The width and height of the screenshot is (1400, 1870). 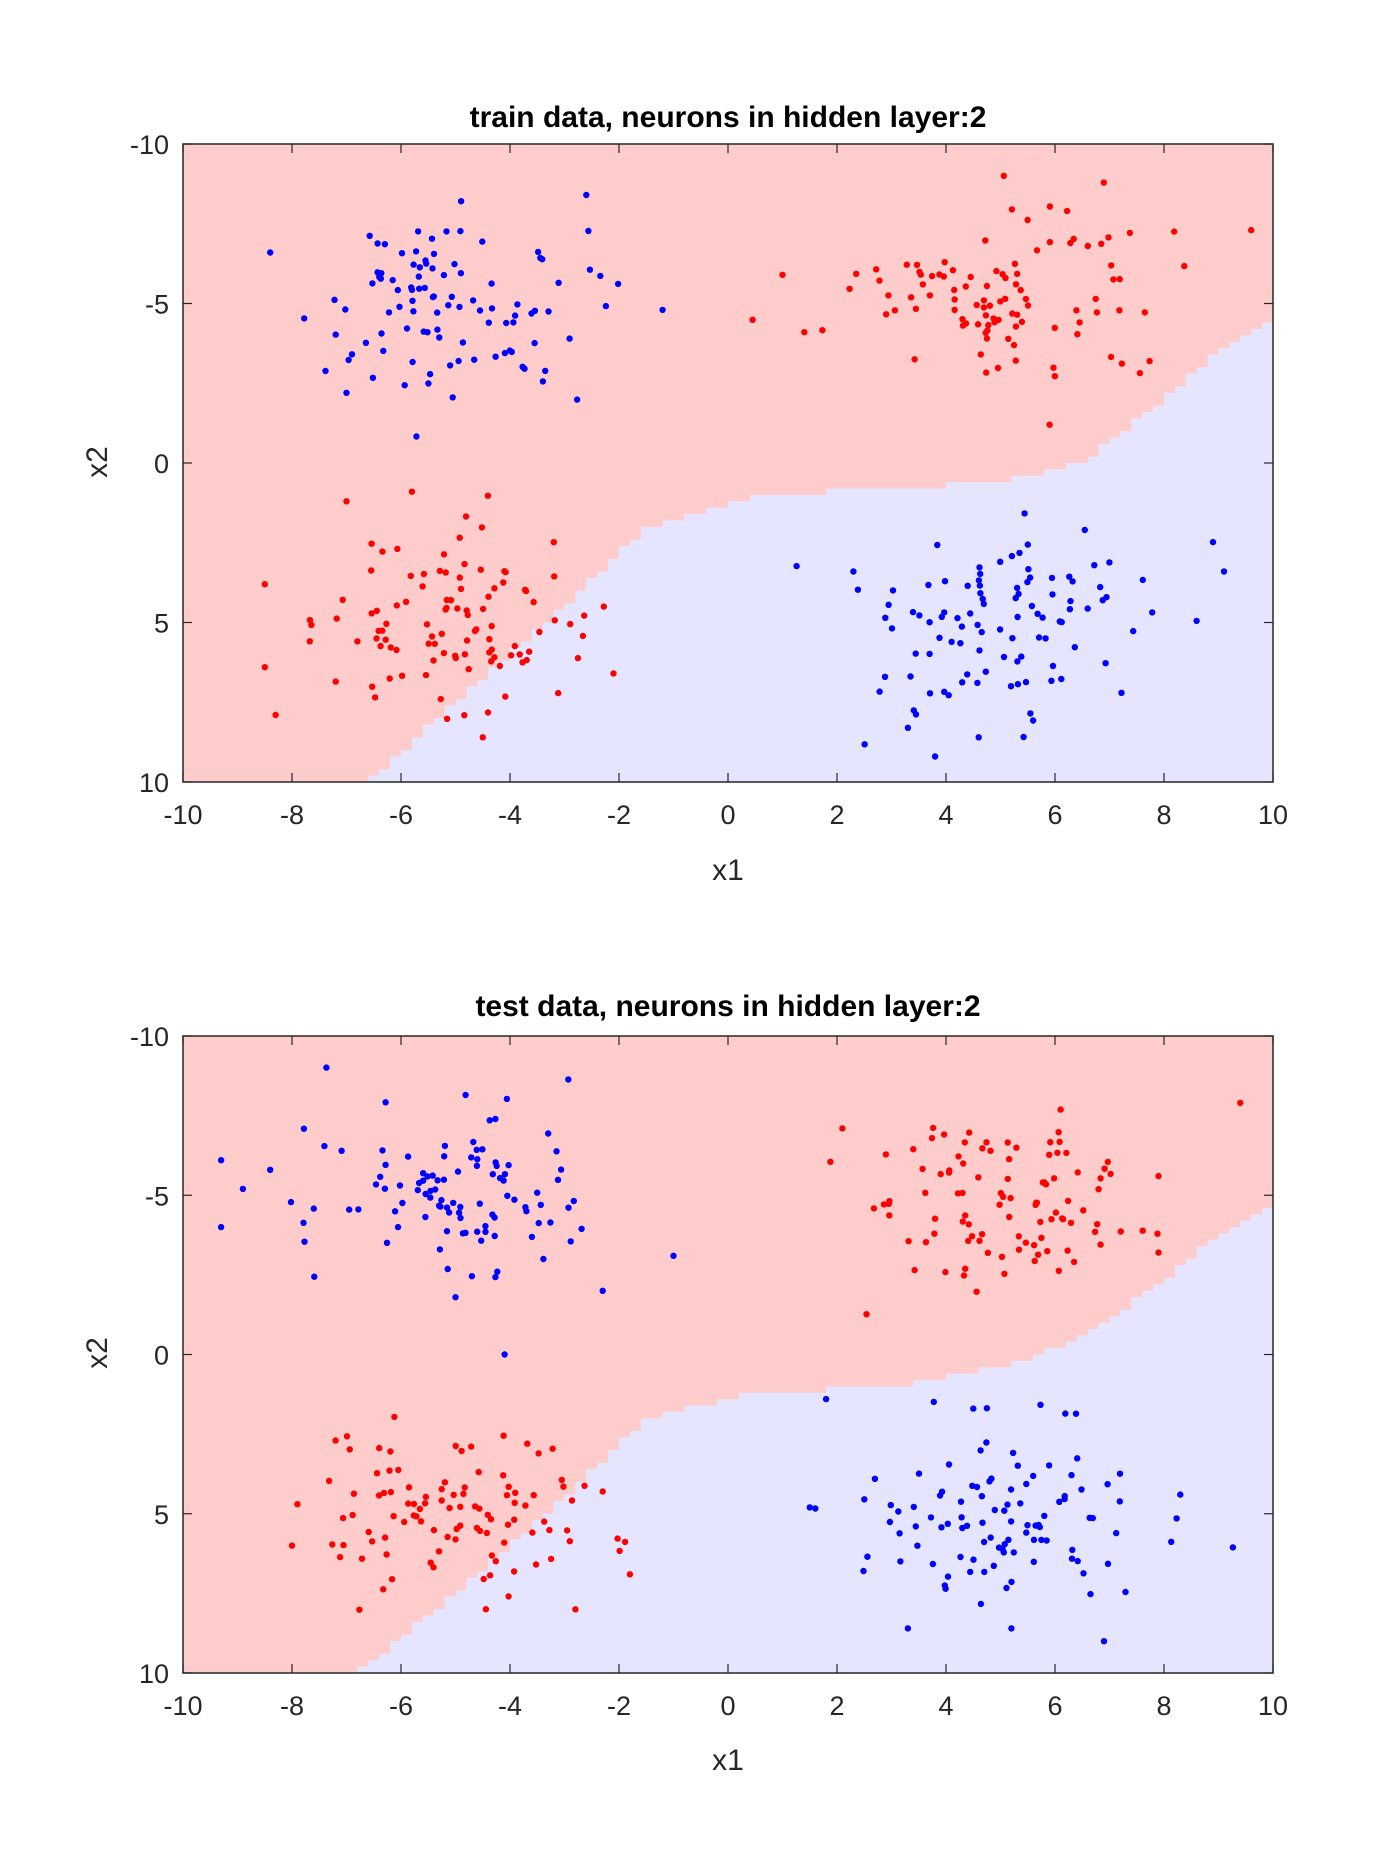 I want to click on chart-title: test data, neurons in hidden layer:2, so click(x=727, y=1006).